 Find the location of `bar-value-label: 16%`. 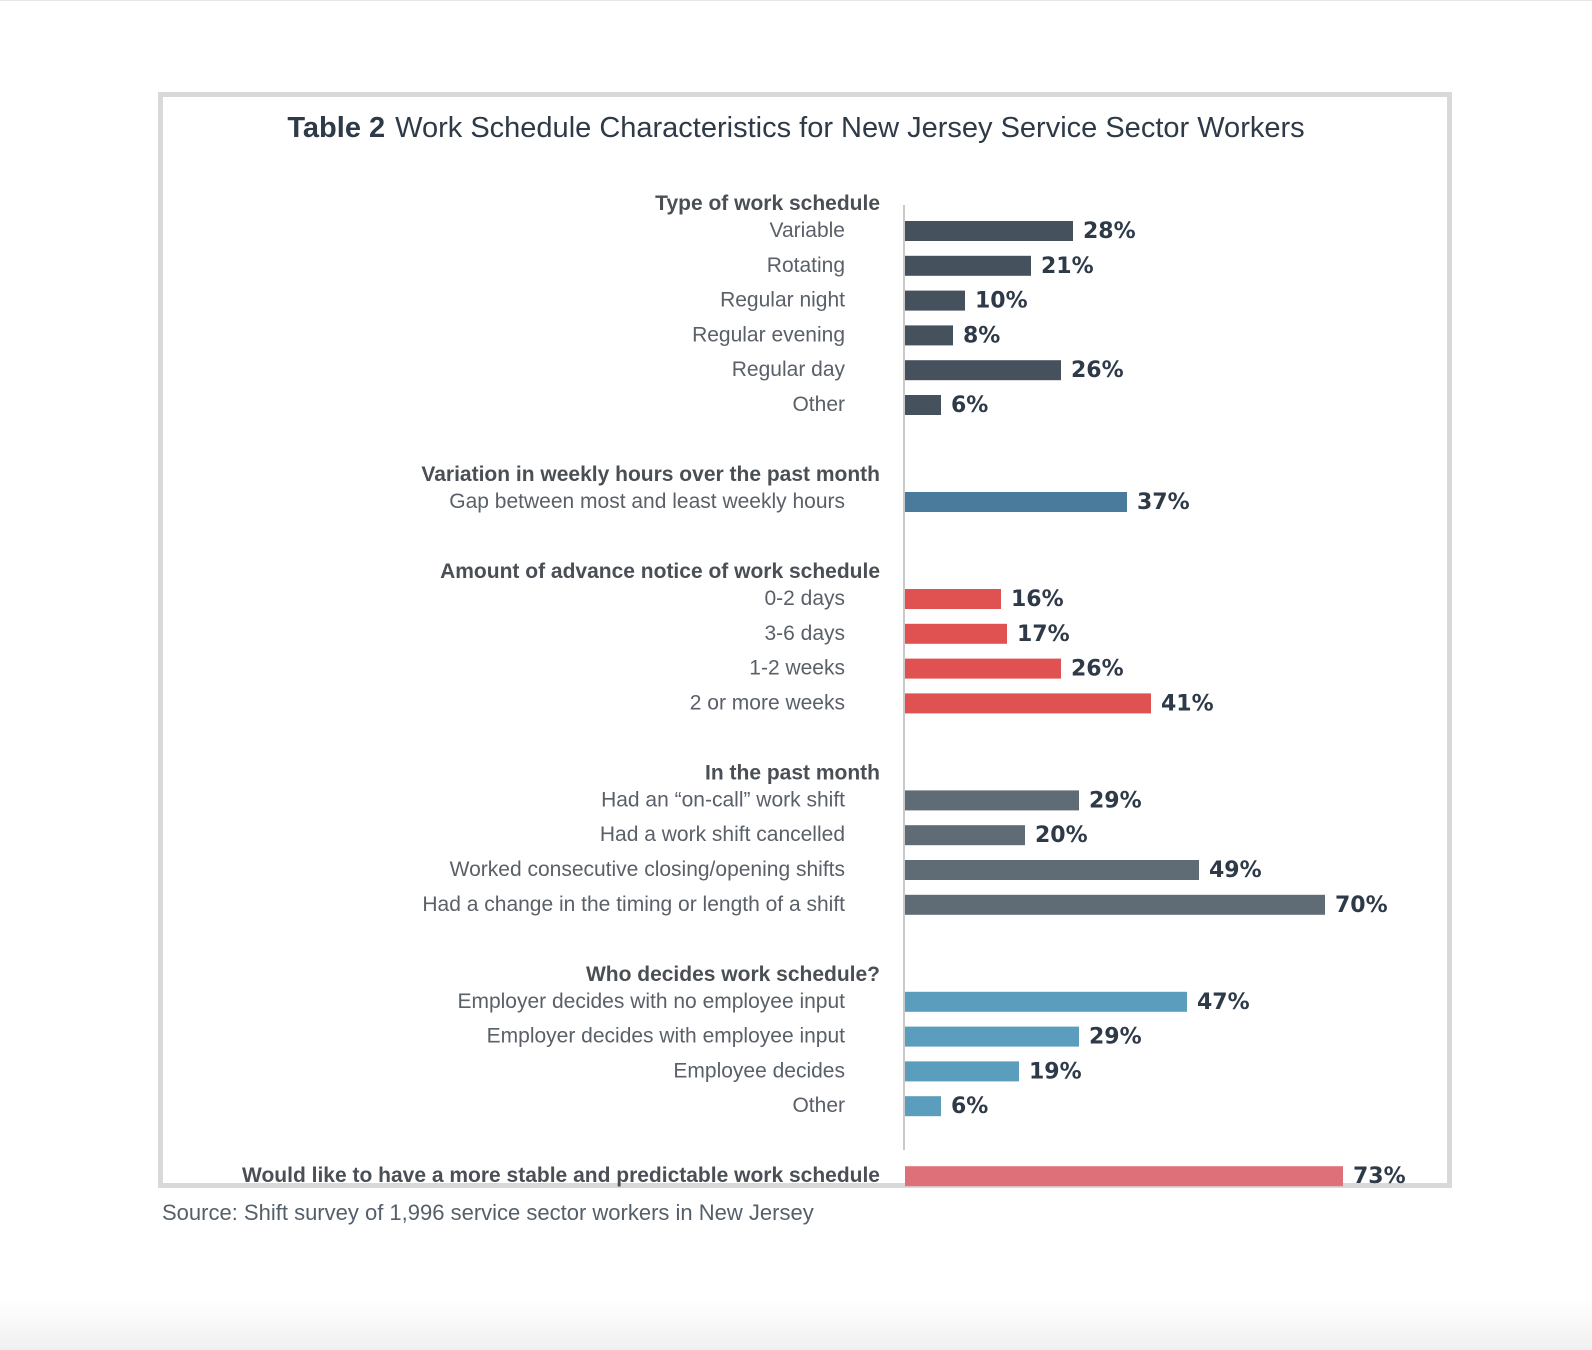

bar-value-label: 16% is located at coordinates (1037, 599).